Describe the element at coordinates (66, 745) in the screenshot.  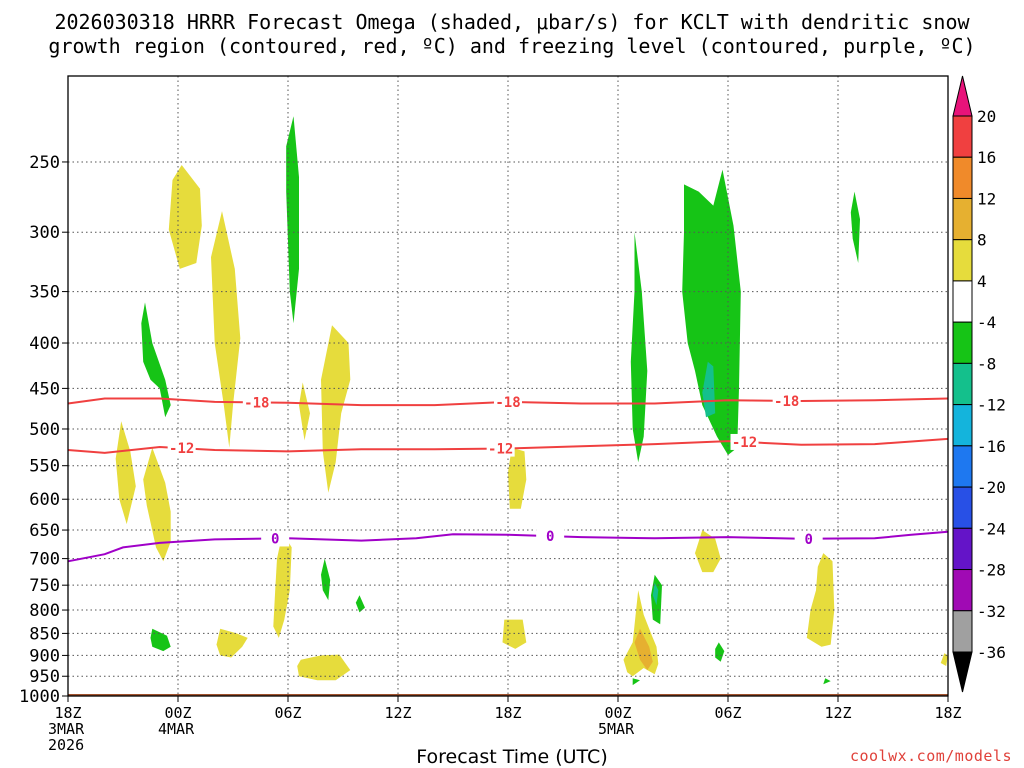
I see `x-tick-label: 2026` at that location.